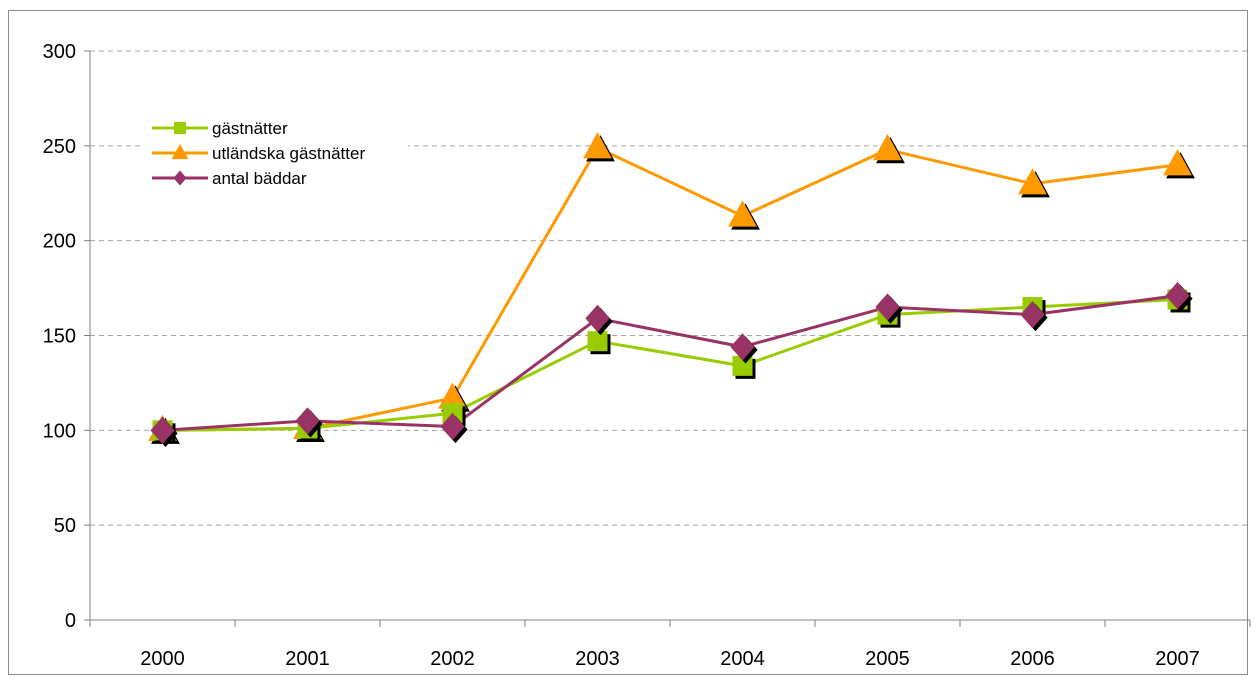 Image resolution: width=1260 pixels, height=686 pixels. What do you see at coordinates (1177, 659) in the screenshot?
I see `x-tick-label: 2007` at bounding box center [1177, 659].